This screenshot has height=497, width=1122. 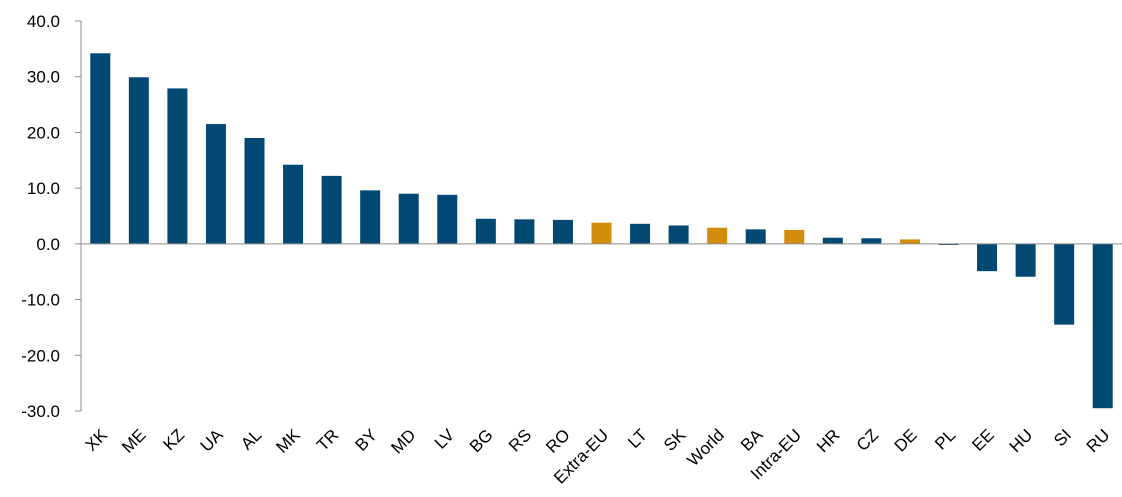 I want to click on category-label: BY, so click(x=366, y=439).